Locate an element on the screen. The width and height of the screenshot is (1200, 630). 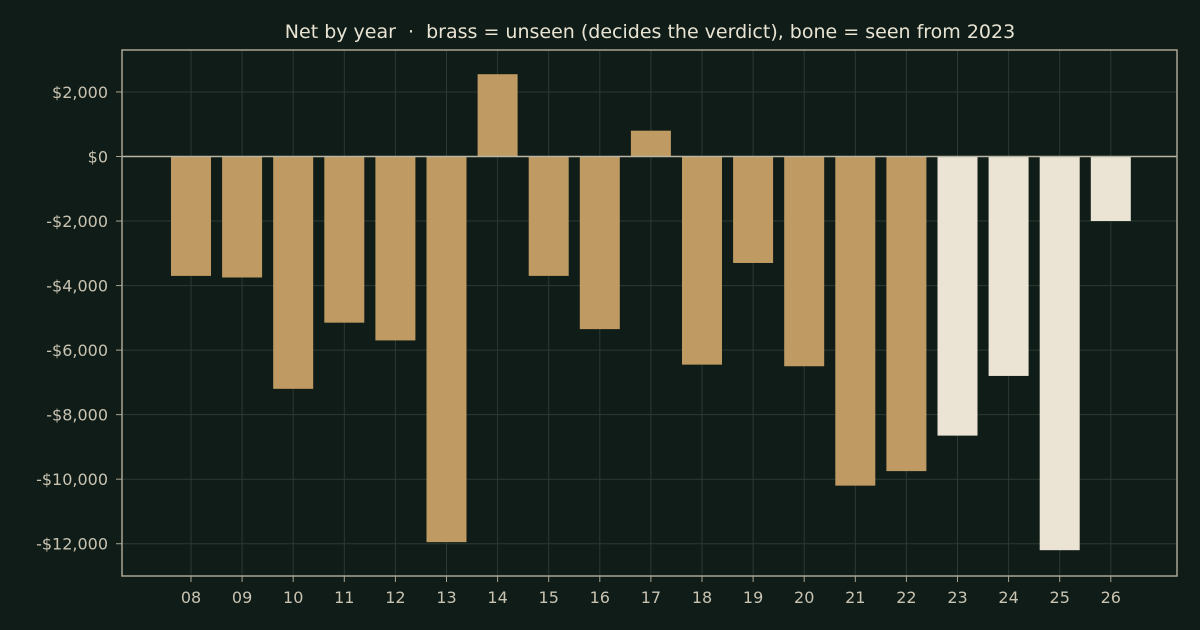
x-tick-label: 26 is located at coordinates (1111, 597).